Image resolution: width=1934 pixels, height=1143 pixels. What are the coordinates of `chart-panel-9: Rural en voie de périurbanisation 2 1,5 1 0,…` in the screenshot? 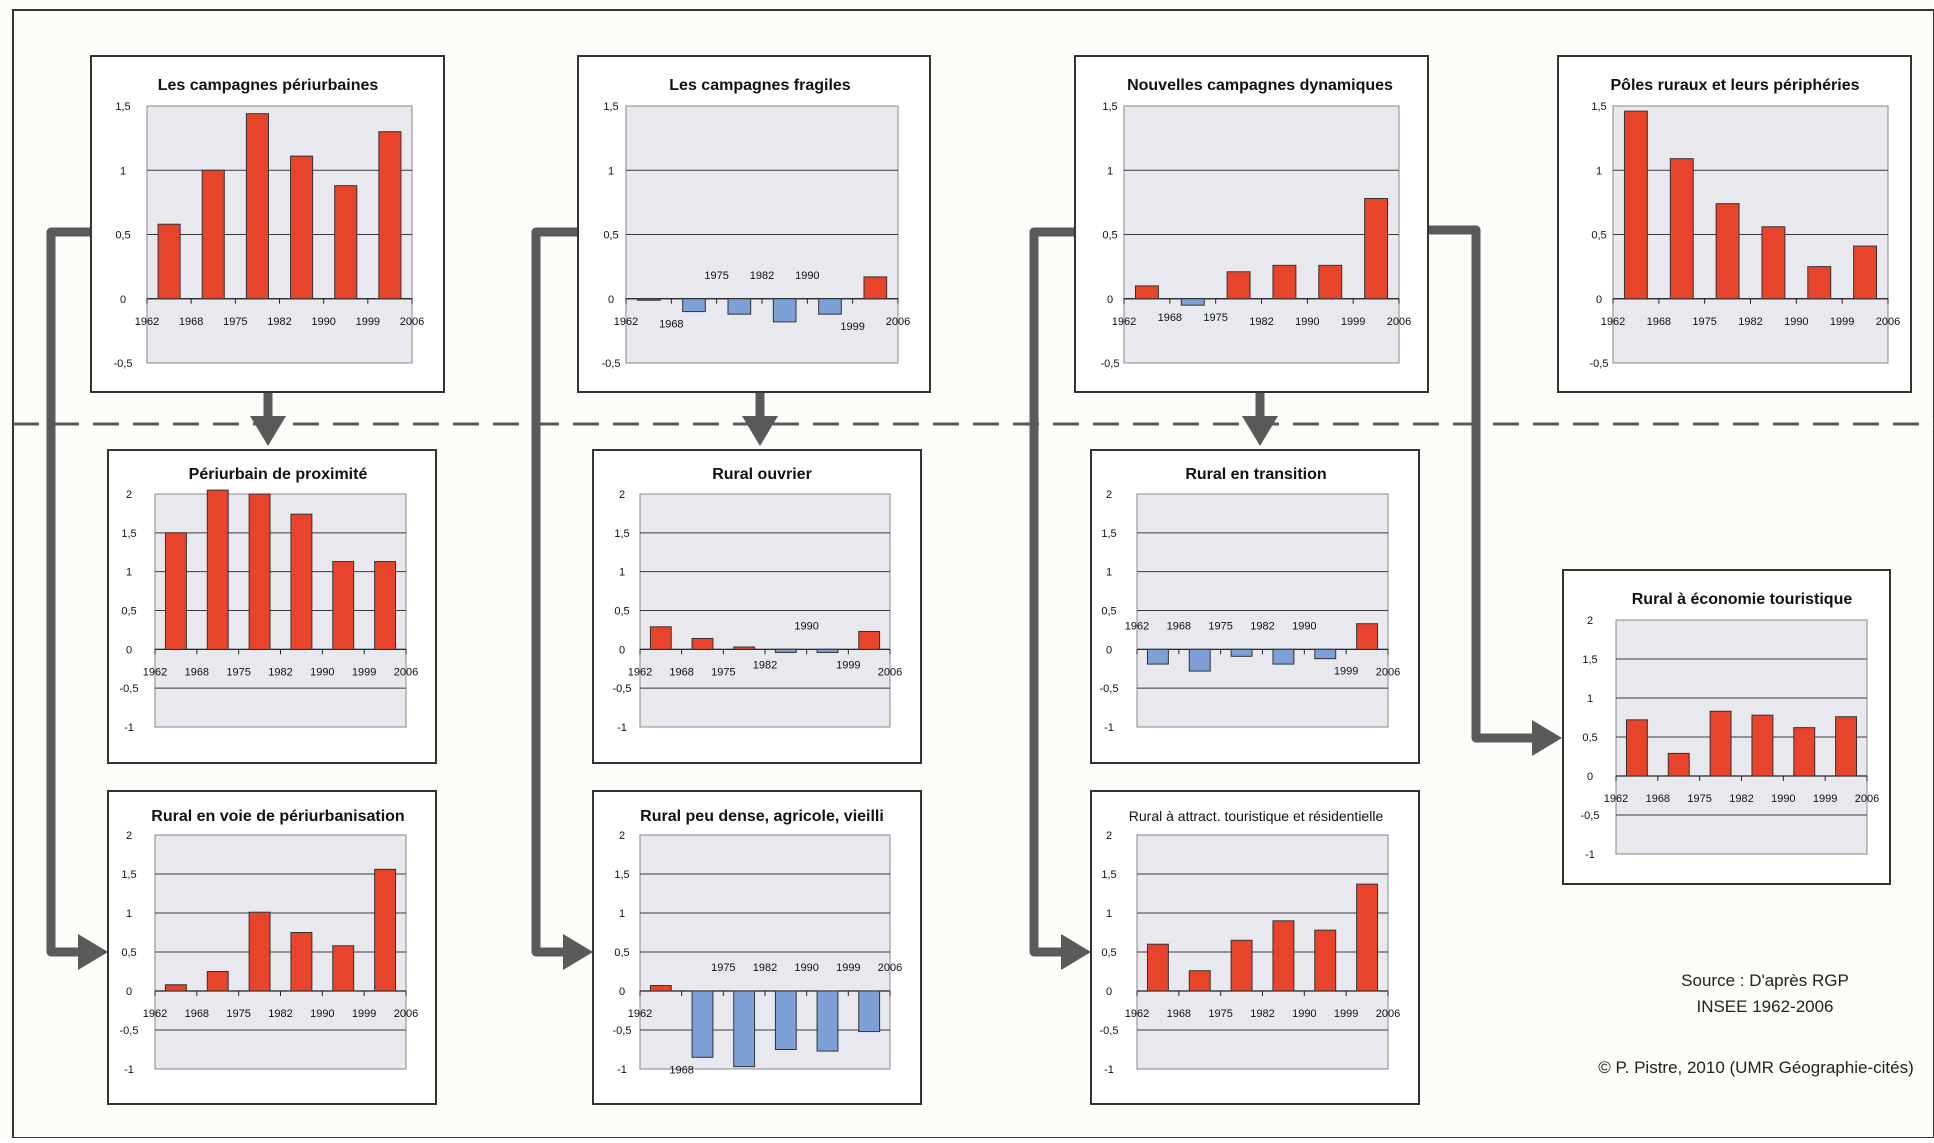 It's located at (272, 947).